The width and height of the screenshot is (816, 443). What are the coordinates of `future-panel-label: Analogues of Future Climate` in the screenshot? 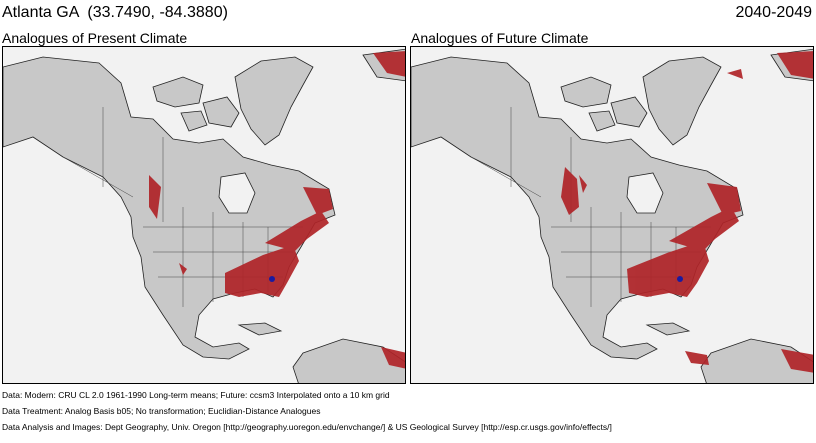 It's located at (500, 38).